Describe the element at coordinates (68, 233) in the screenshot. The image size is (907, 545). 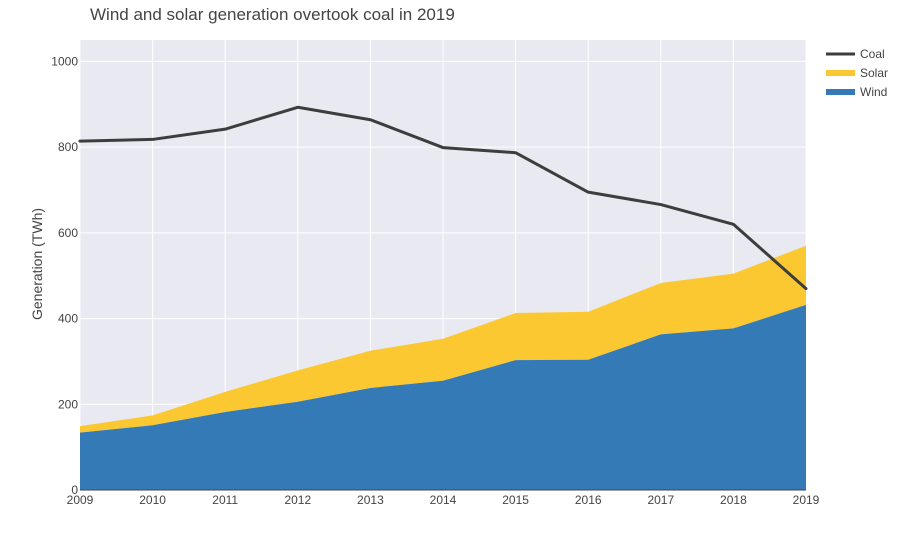
I see `y-tick-label-600: 600` at that location.